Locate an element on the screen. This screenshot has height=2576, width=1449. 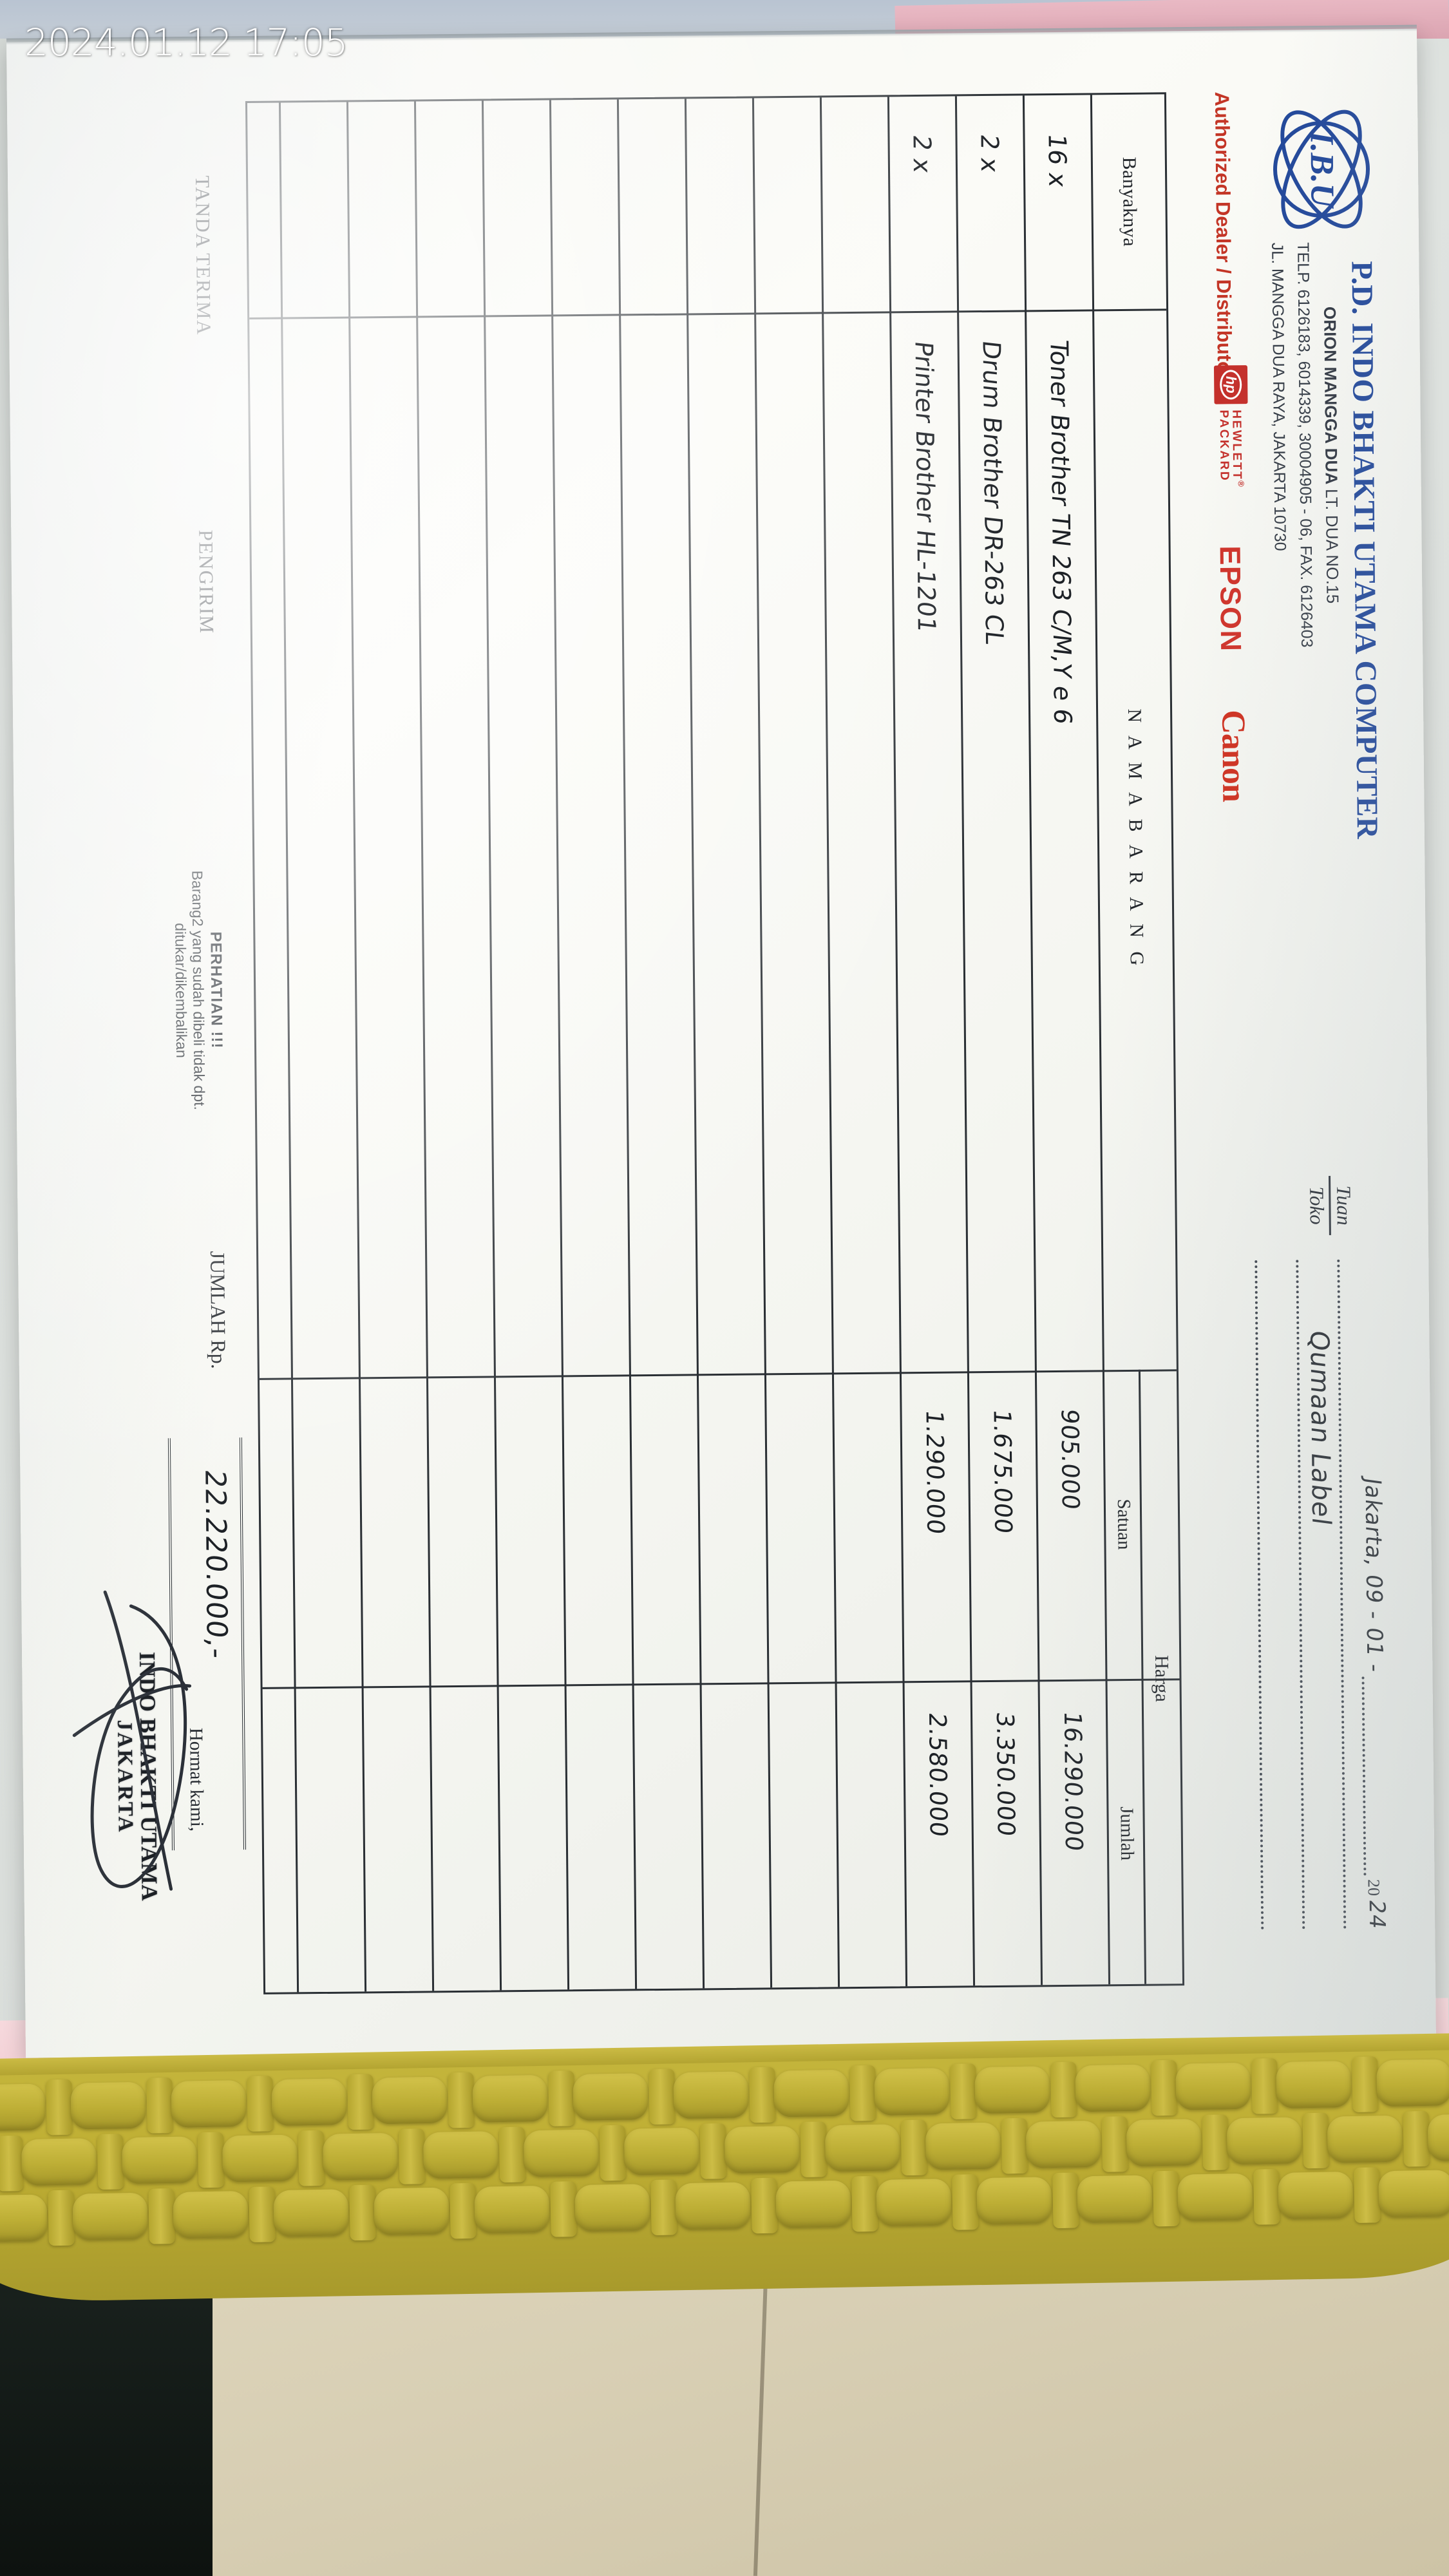
table-row-2-qty: 2 x is located at coordinates (990, 154).